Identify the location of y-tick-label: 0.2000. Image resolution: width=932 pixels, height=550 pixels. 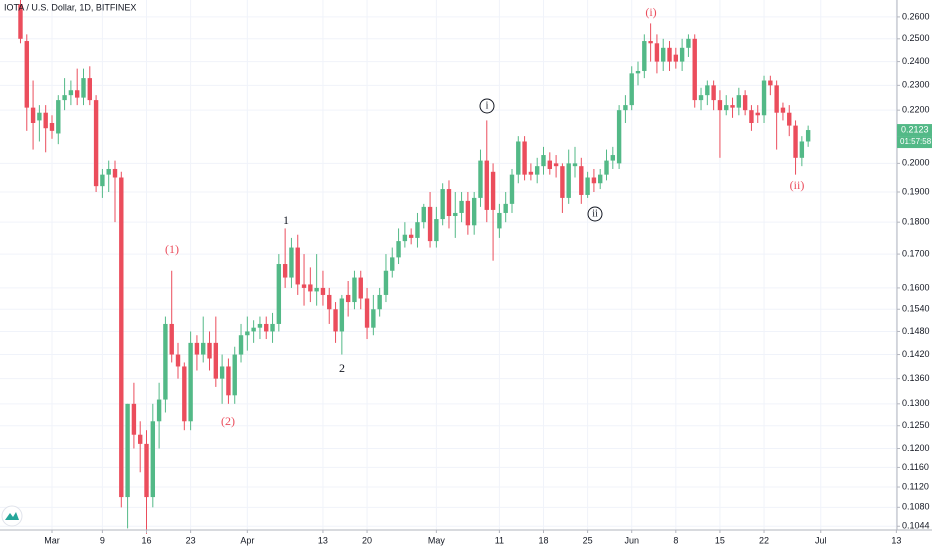
(916, 163).